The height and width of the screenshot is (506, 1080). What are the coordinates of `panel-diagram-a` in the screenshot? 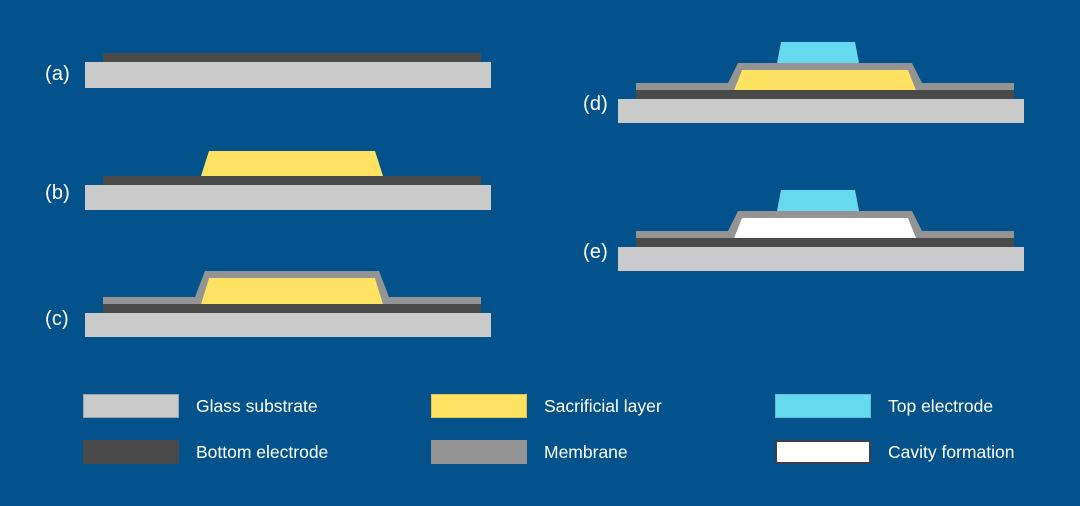 It's located at (288, 70).